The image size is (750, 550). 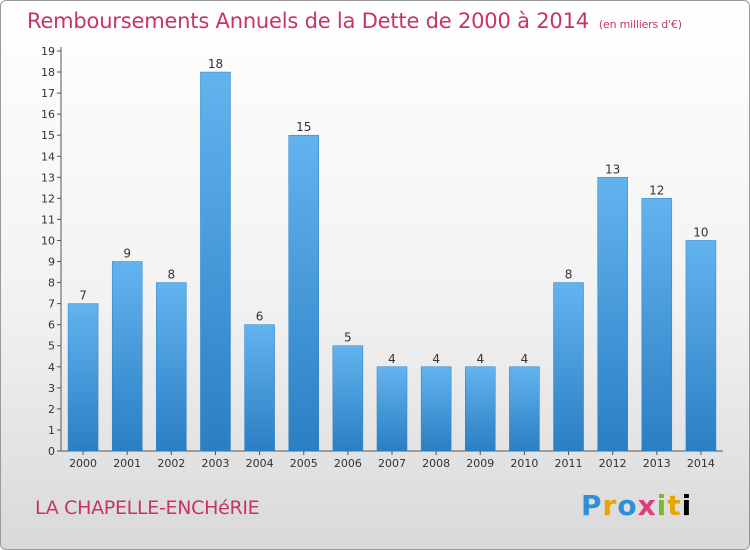 What do you see at coordinates (171, 463) in the screenshot?
I see `x-tick-label: 2002` at bounding box center [171, 463].